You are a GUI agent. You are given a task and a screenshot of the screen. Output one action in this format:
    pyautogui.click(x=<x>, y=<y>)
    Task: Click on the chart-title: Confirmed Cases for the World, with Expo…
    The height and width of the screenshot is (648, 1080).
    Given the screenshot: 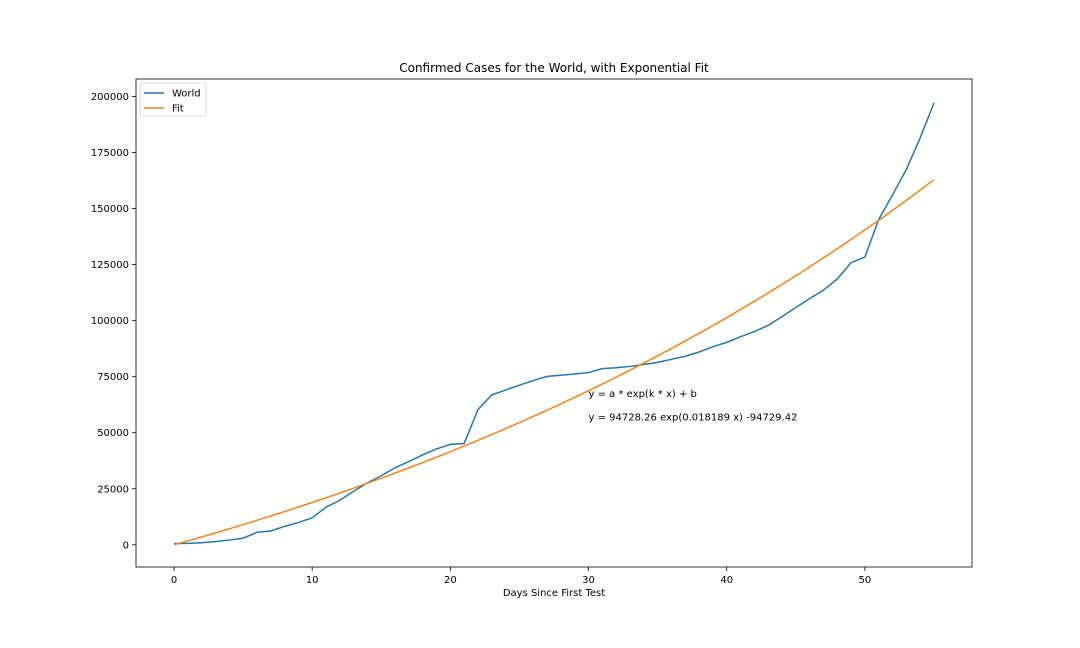 What is the action you would take?
    pyautogui.click(x=554, y=68)
    